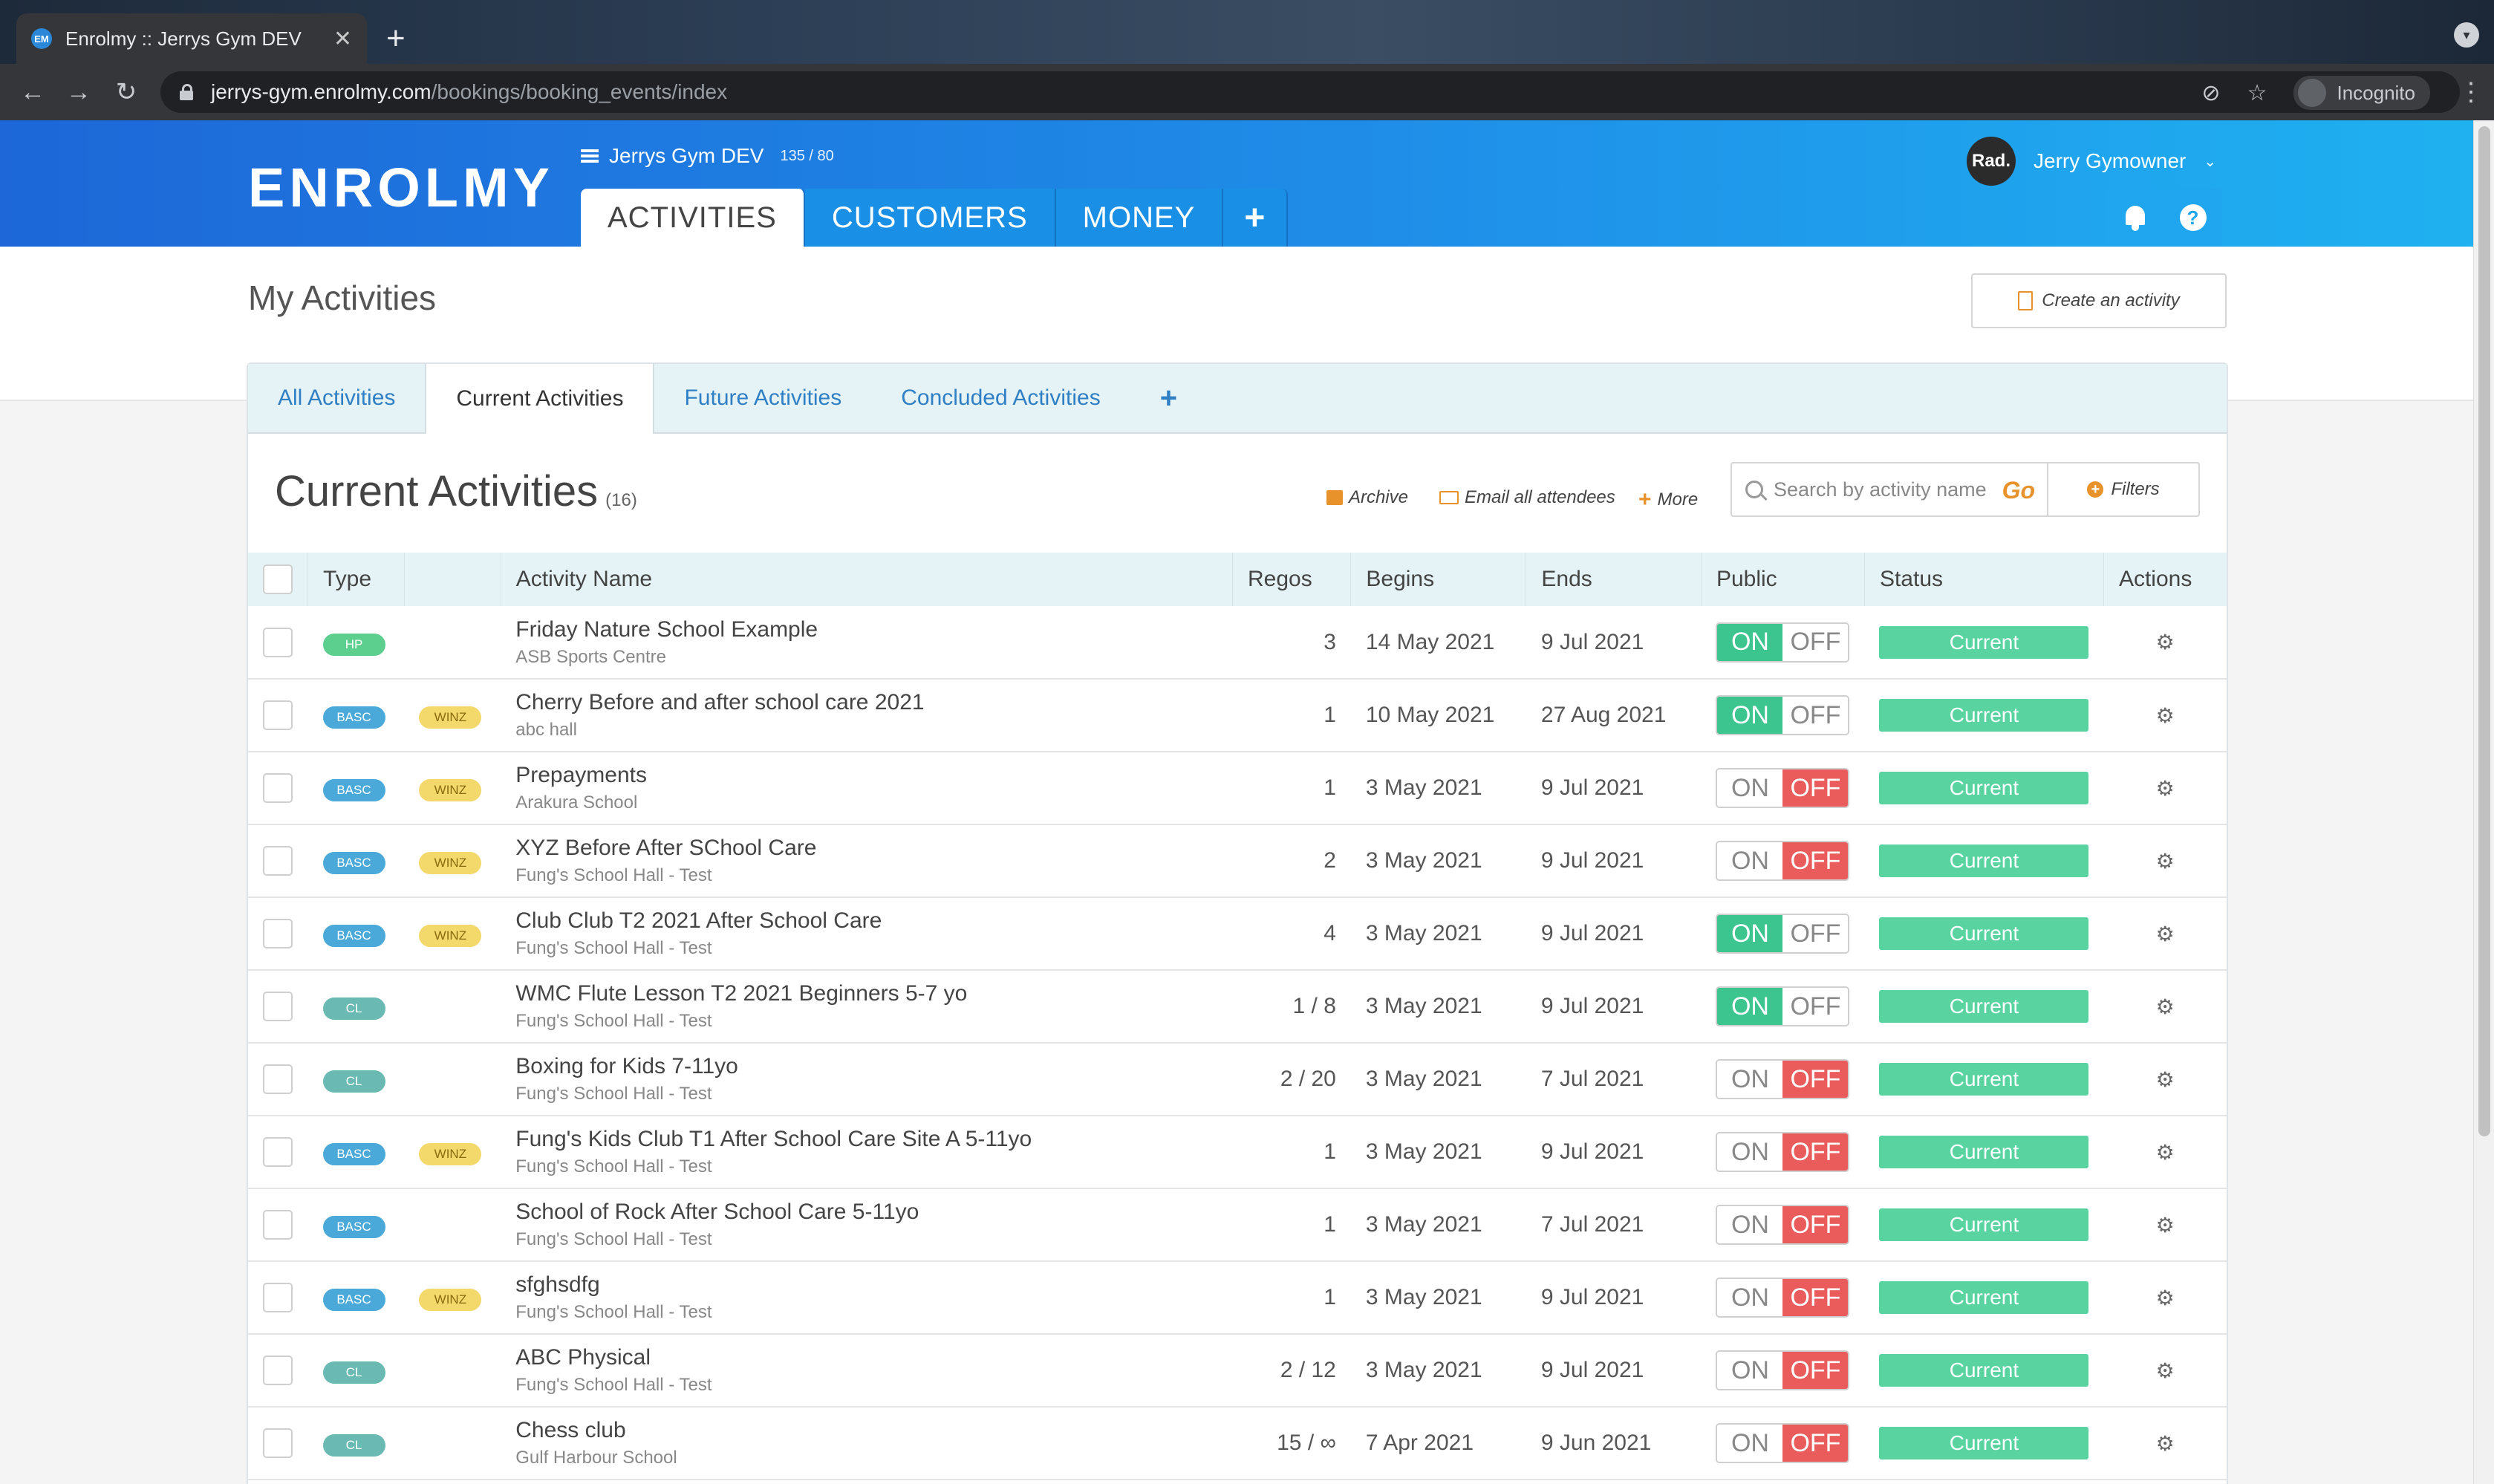 The height and width of the screenshot is (1484, 2494). What do you see at coordinates (581, 775) in the screenshot?
I see `activity-name: Prepayments` at bounding box center [581, 775].